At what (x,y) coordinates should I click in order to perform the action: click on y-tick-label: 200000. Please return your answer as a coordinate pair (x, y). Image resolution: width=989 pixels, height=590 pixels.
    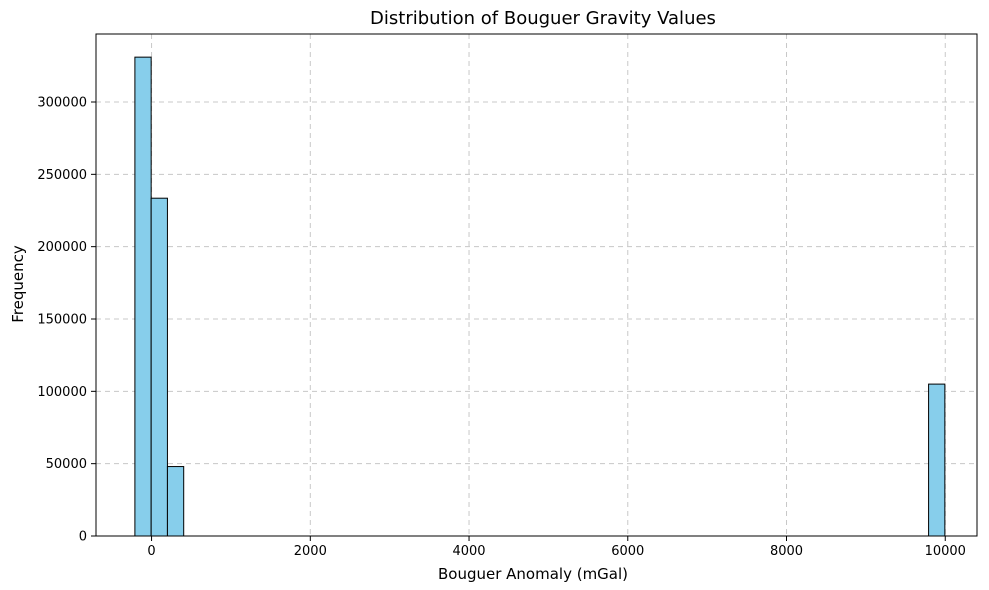
    Looking at the image, I should click on (62, 247).